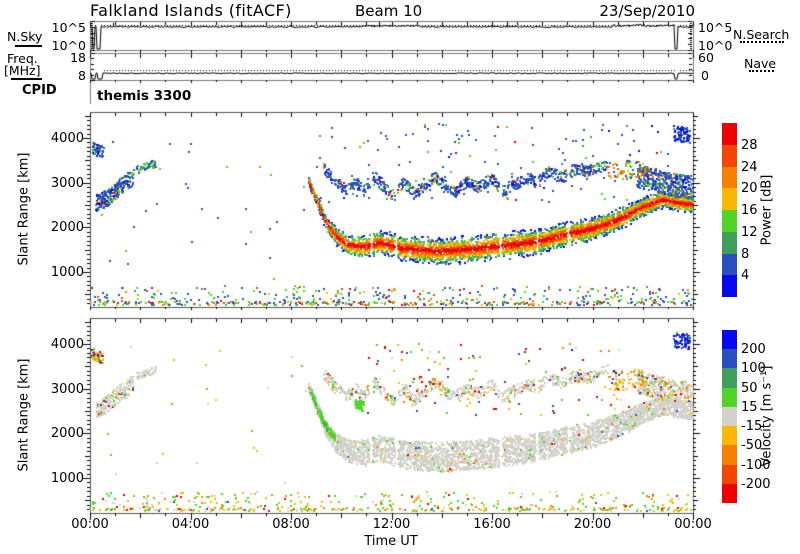  I want to click on power-colorbar-title: Power [dB], so click(767, 210).